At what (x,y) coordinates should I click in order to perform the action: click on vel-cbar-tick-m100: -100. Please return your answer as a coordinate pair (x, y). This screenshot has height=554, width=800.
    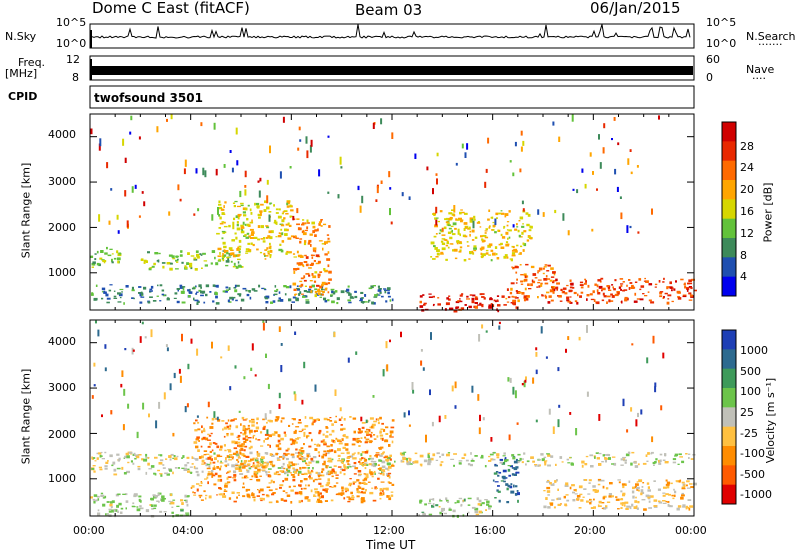
    Looking at the image, I should click on (752, 453).